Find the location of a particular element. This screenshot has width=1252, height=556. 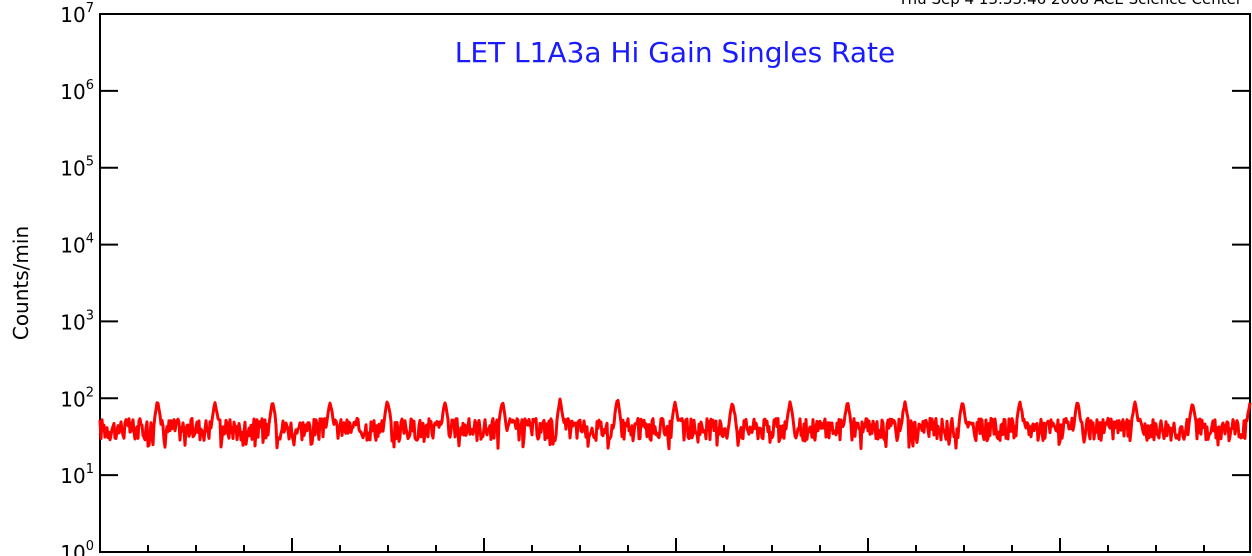

y-axis-tick-labels: 100 10¹ 10² 10³ 10⁴ 10⁵ 10⁶ 10⁷ is located at coordinates (77, 278).